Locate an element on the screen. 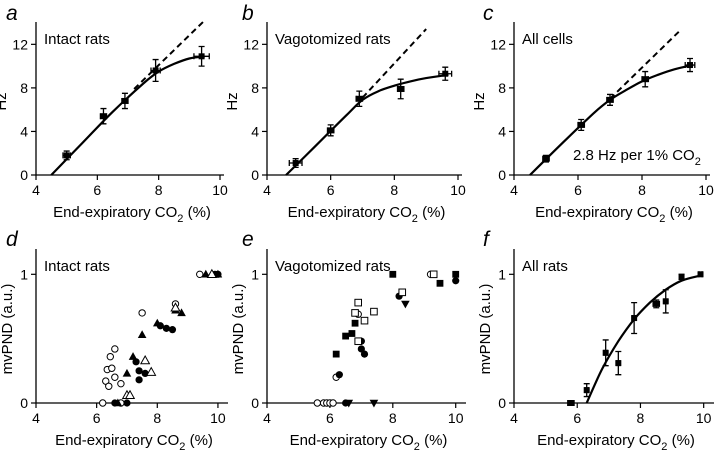 This screenshot has height=454, width=720. panel-f-title: All rats is located at coordinates (545, 266).